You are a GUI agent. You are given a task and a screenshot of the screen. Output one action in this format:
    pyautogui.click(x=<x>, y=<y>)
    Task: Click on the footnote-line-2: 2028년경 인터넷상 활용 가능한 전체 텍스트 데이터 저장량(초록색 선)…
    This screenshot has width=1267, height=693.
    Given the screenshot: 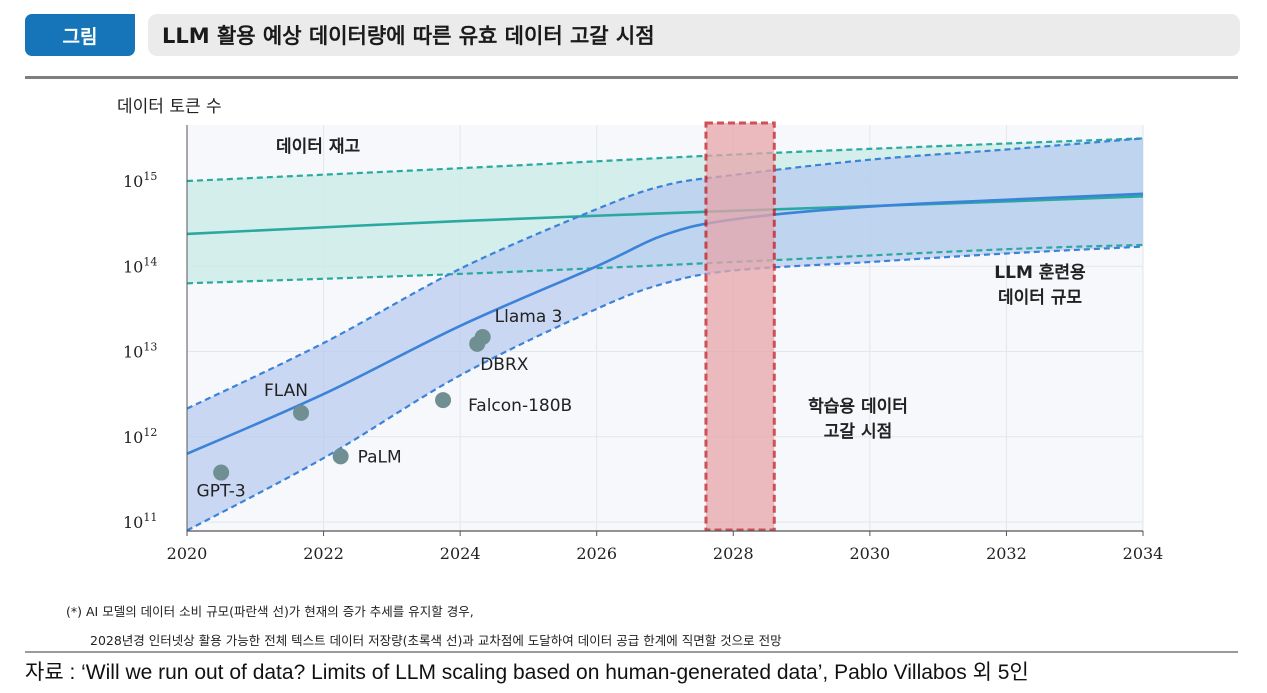 What is the action you would take?
    pyautogui.click(x=436, y=640)
    